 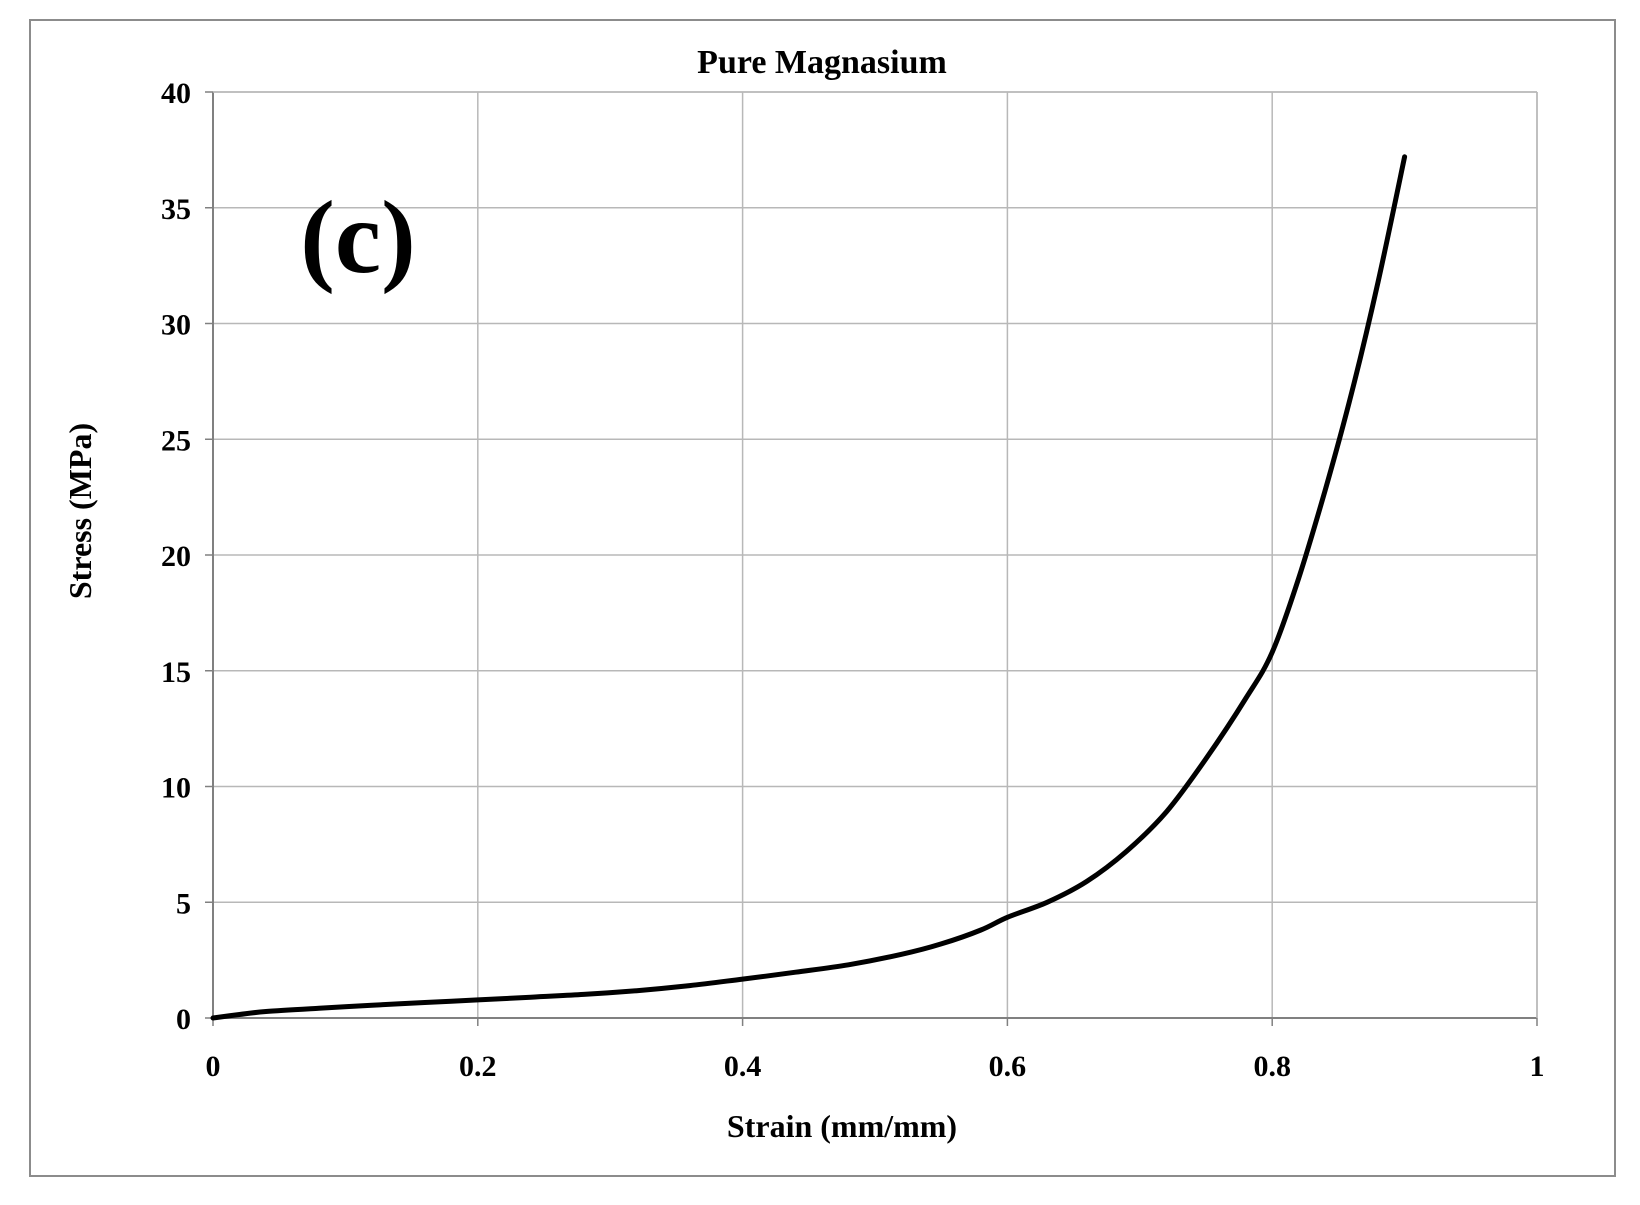 I want to click on y-axis-label: Stress (MPa), so click(x=80, y=511).